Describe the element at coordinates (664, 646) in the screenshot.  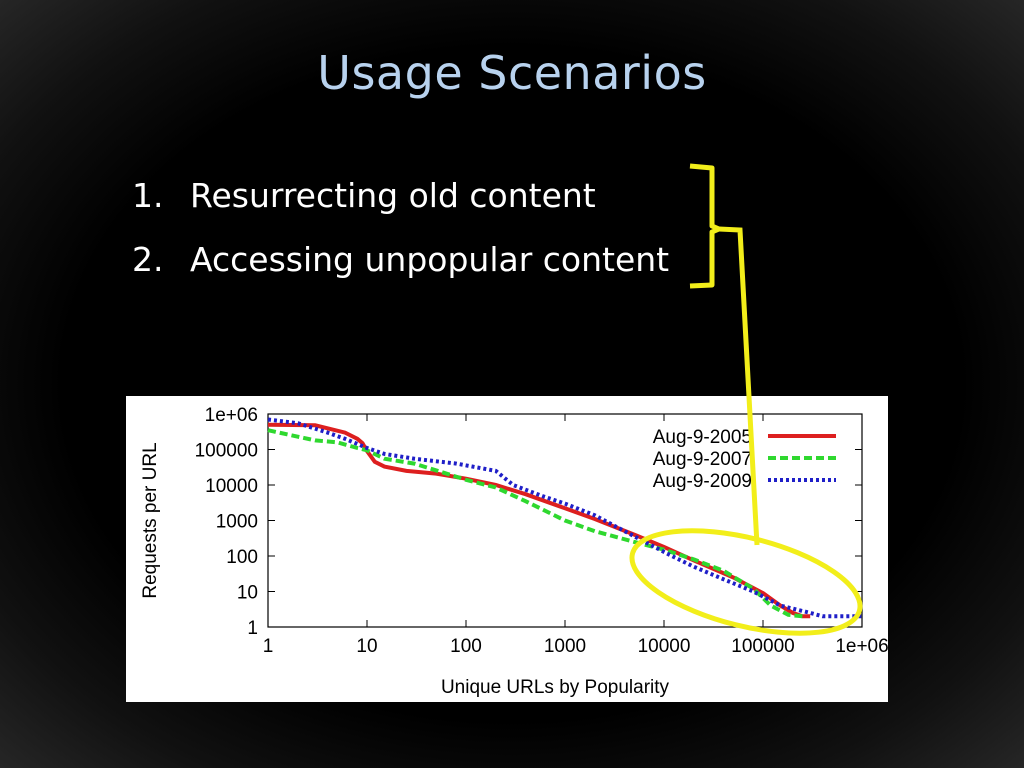
I see `x-tick-label: 10000` at that location.